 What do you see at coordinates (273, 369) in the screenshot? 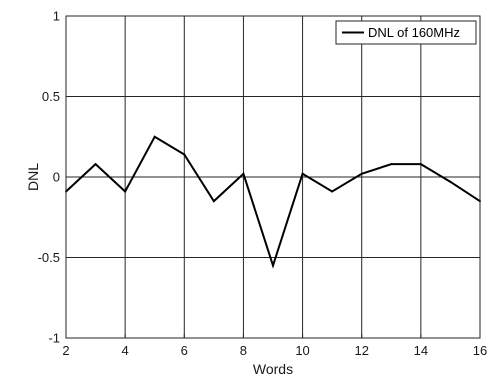
I see `x-axis-label: Words` at bounding box center [273, 369].